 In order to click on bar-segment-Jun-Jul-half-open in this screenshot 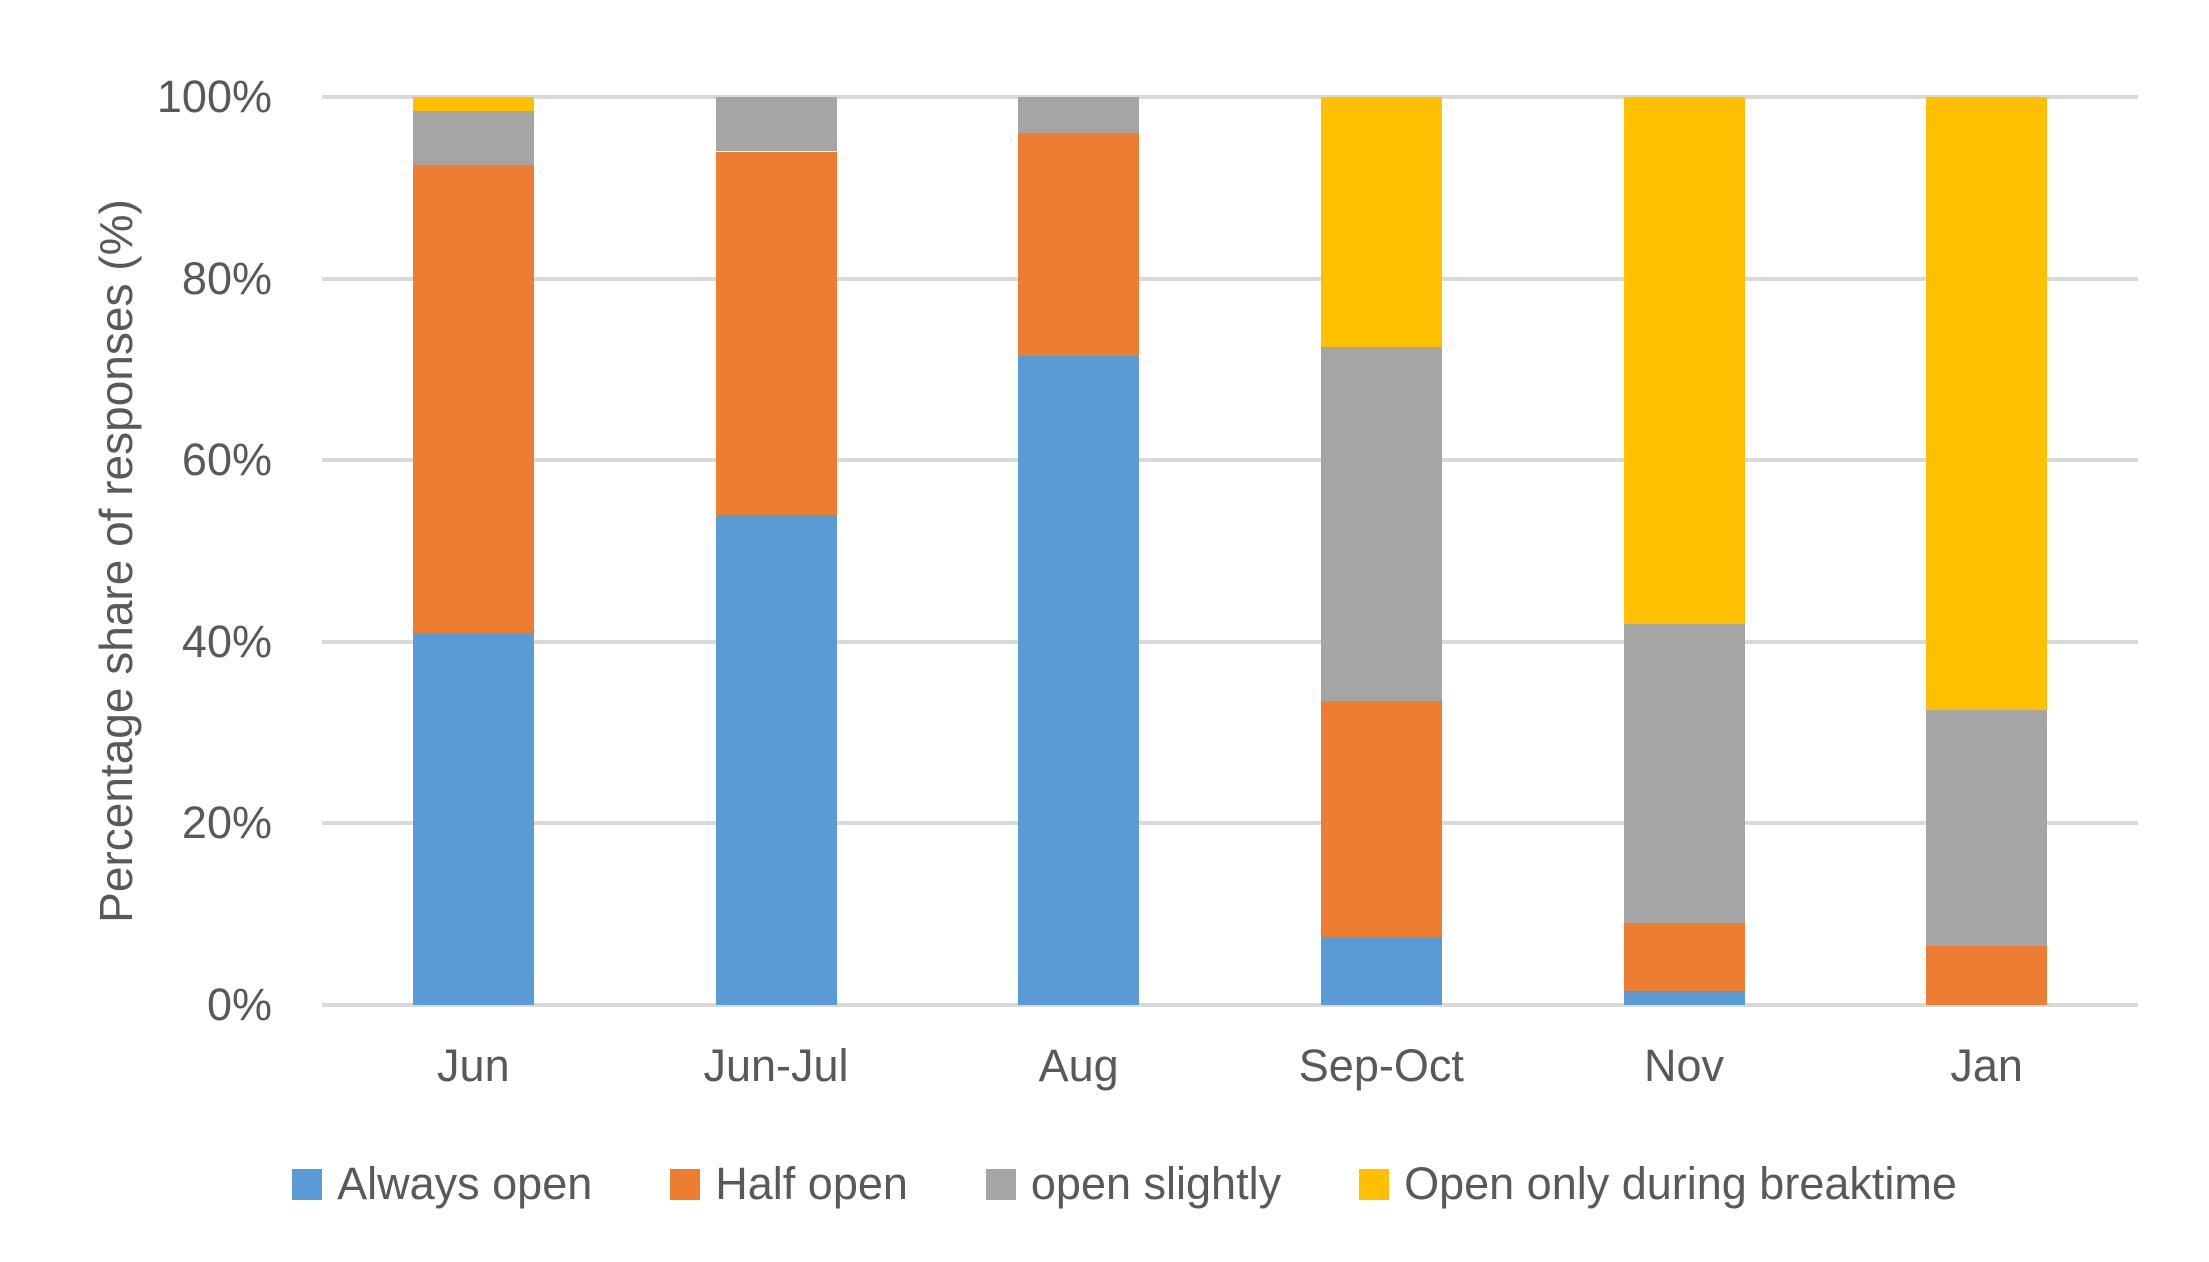, I will do `click(776, 333)`.